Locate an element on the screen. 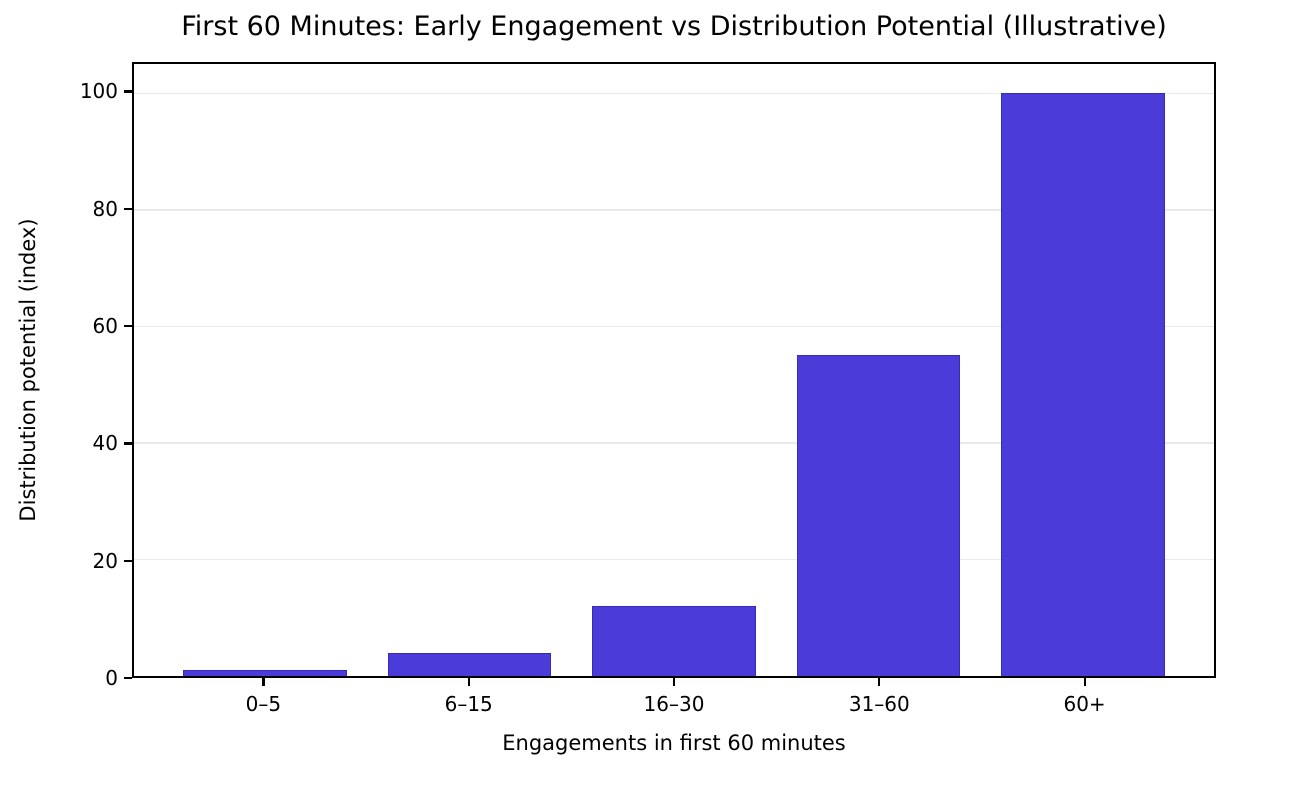  bar-60+ is located at coordinates (1083, 384).